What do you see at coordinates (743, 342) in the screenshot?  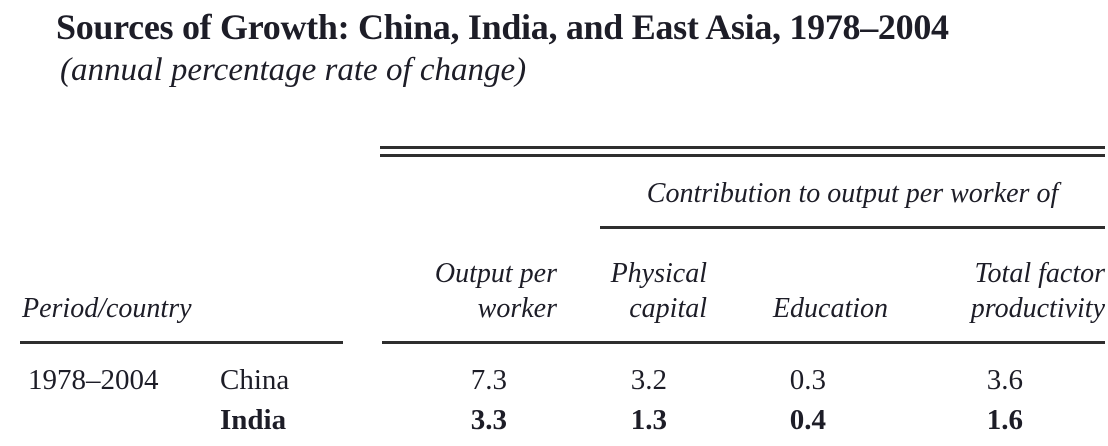 I see `header-bottom-rule-right` at bounding box center [743, 342].